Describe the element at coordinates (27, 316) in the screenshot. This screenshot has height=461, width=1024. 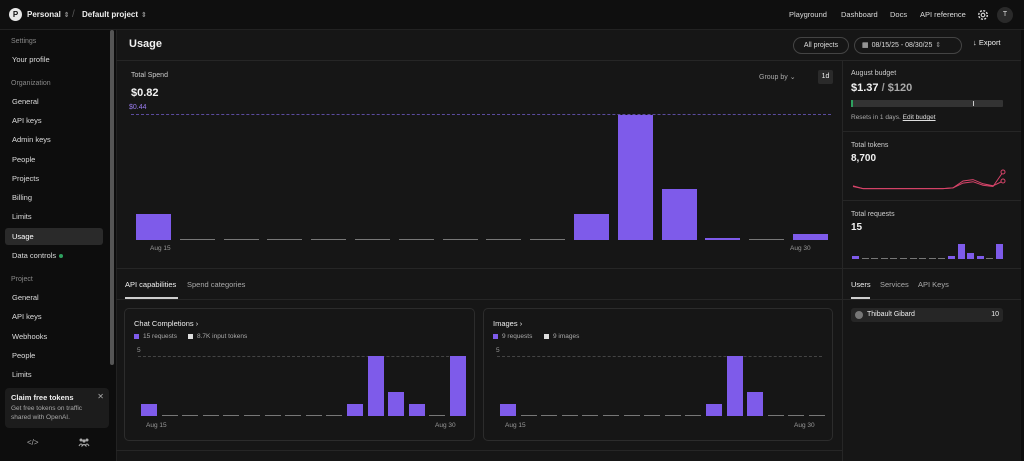
I see `sidebar-item-project-api-keys: API keys` at that location.